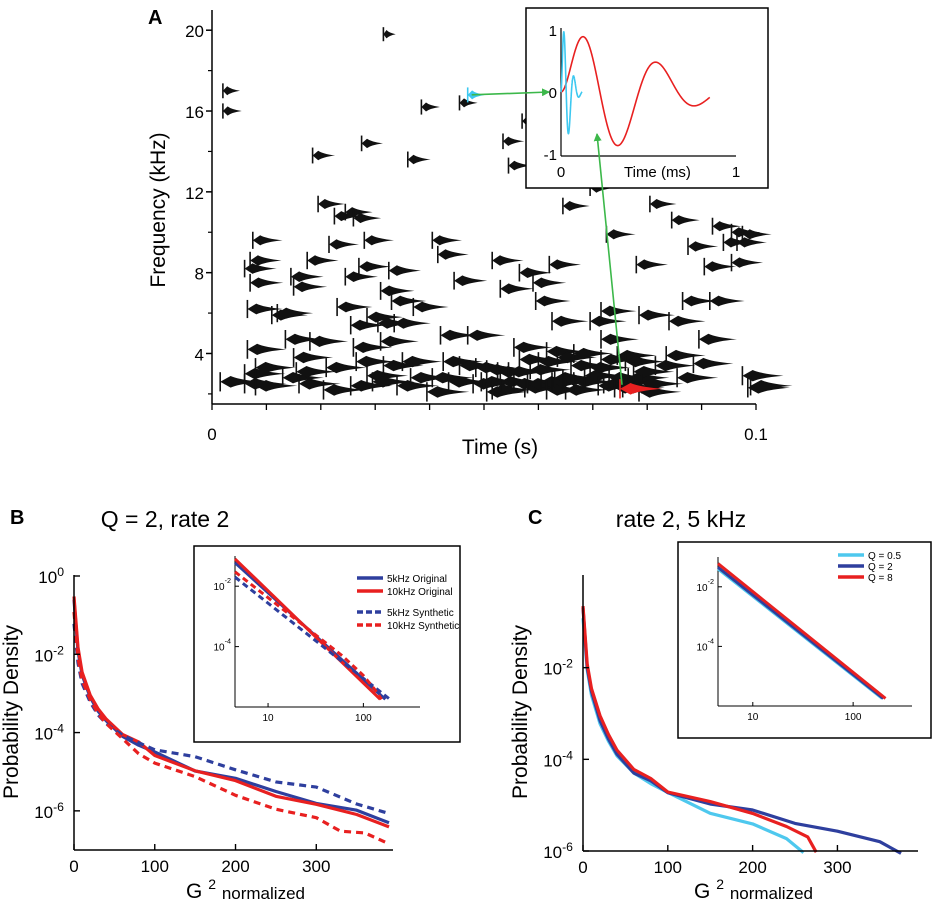 The image size is (945, 907). I want to click on panel-a-y-tick-label-4: 20, so click(194, 31).